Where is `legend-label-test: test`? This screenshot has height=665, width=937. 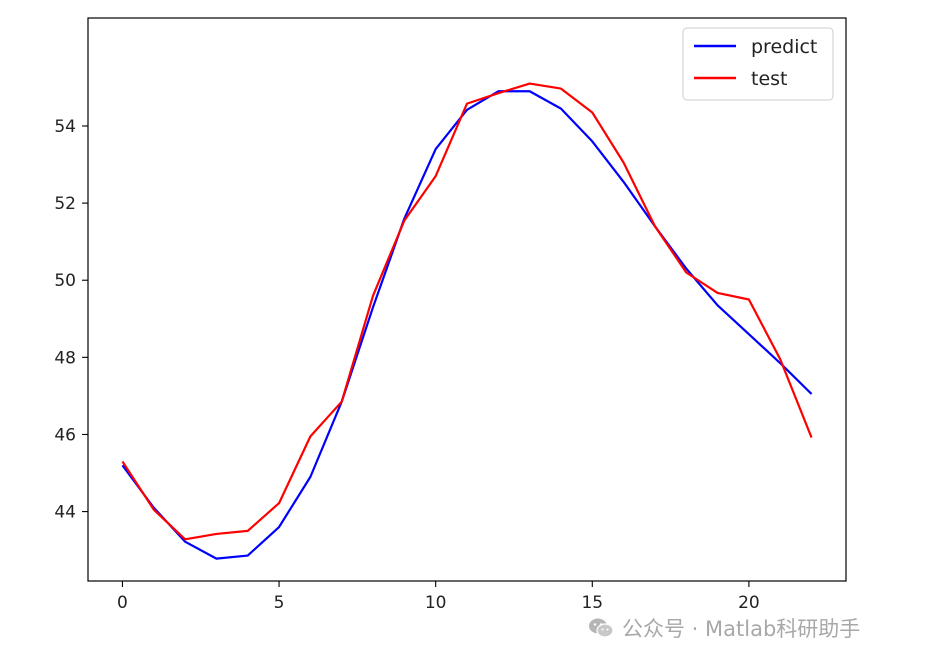 legend-label-test: test is located at coordinates (769, 79).